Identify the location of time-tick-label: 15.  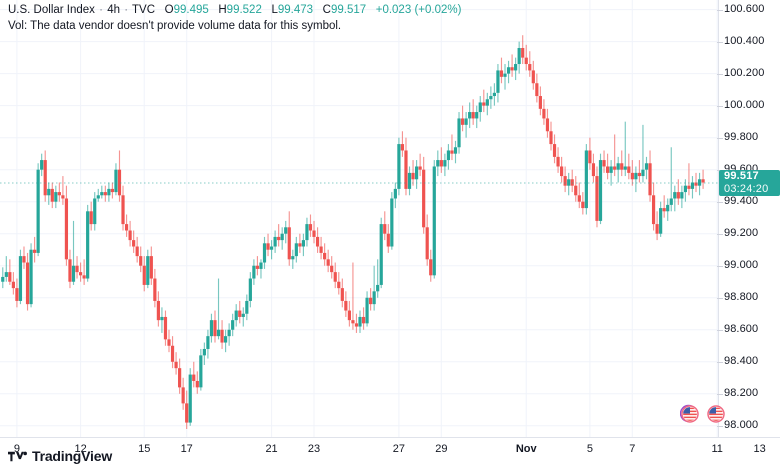
(144, 449).